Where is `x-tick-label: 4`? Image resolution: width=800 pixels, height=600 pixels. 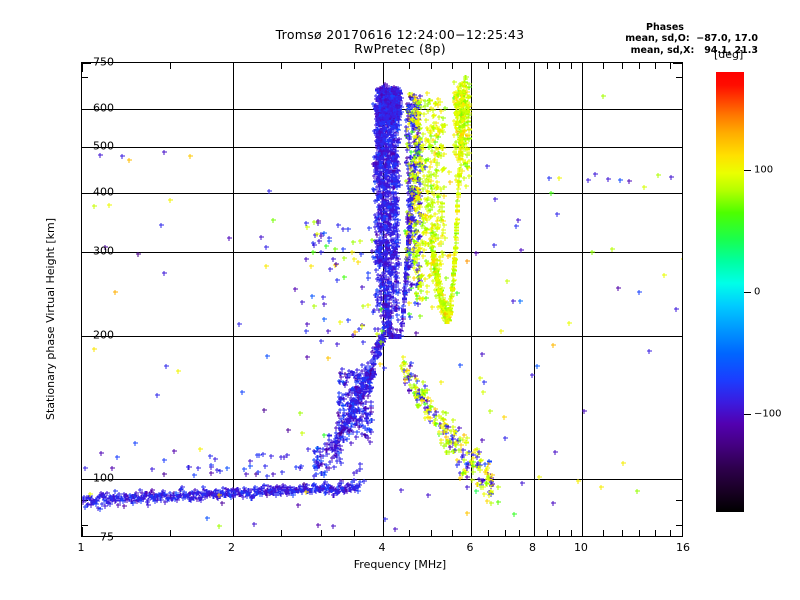
x-tick-label: 4 is located at coordinates (382, 547).